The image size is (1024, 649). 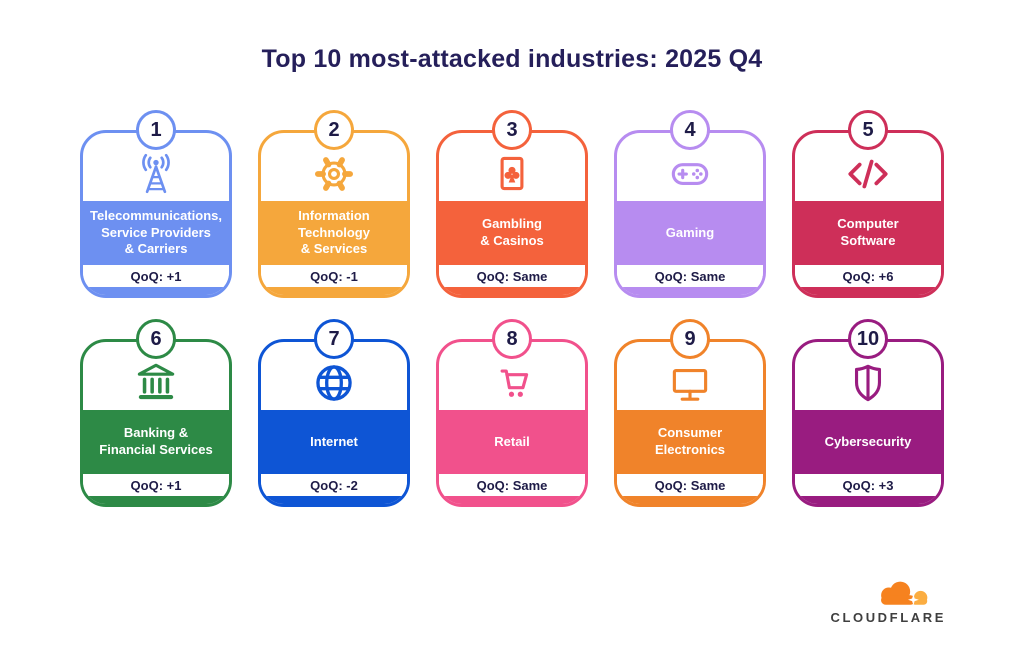 I want to click on industry-card: 7 Internet QoQ: -2, so click(x=334, y=413).